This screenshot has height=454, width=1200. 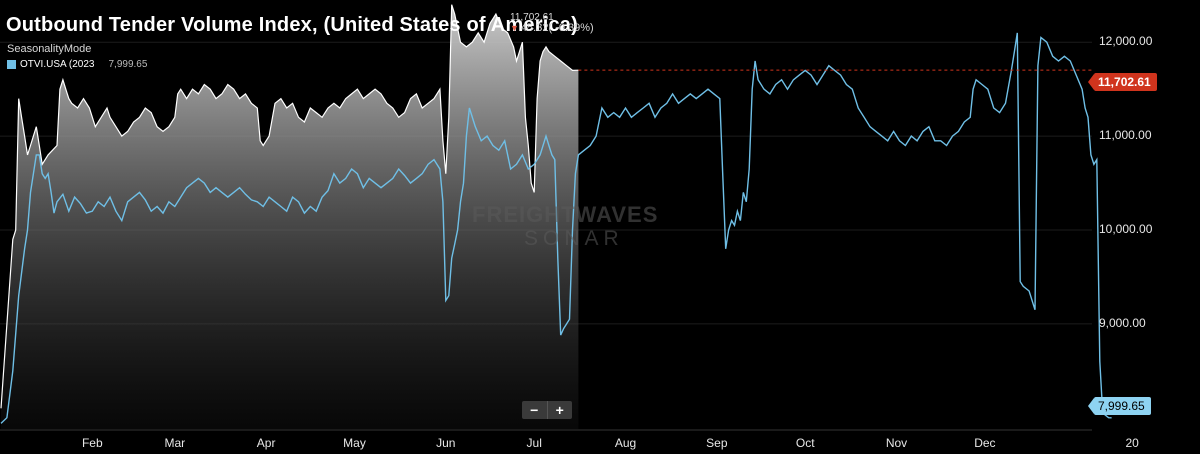 What do you see at coordinates (57, 64) in the screenshot?
I see `legend-label: OTVI.USA (2023` at bounding box center [57, 64].